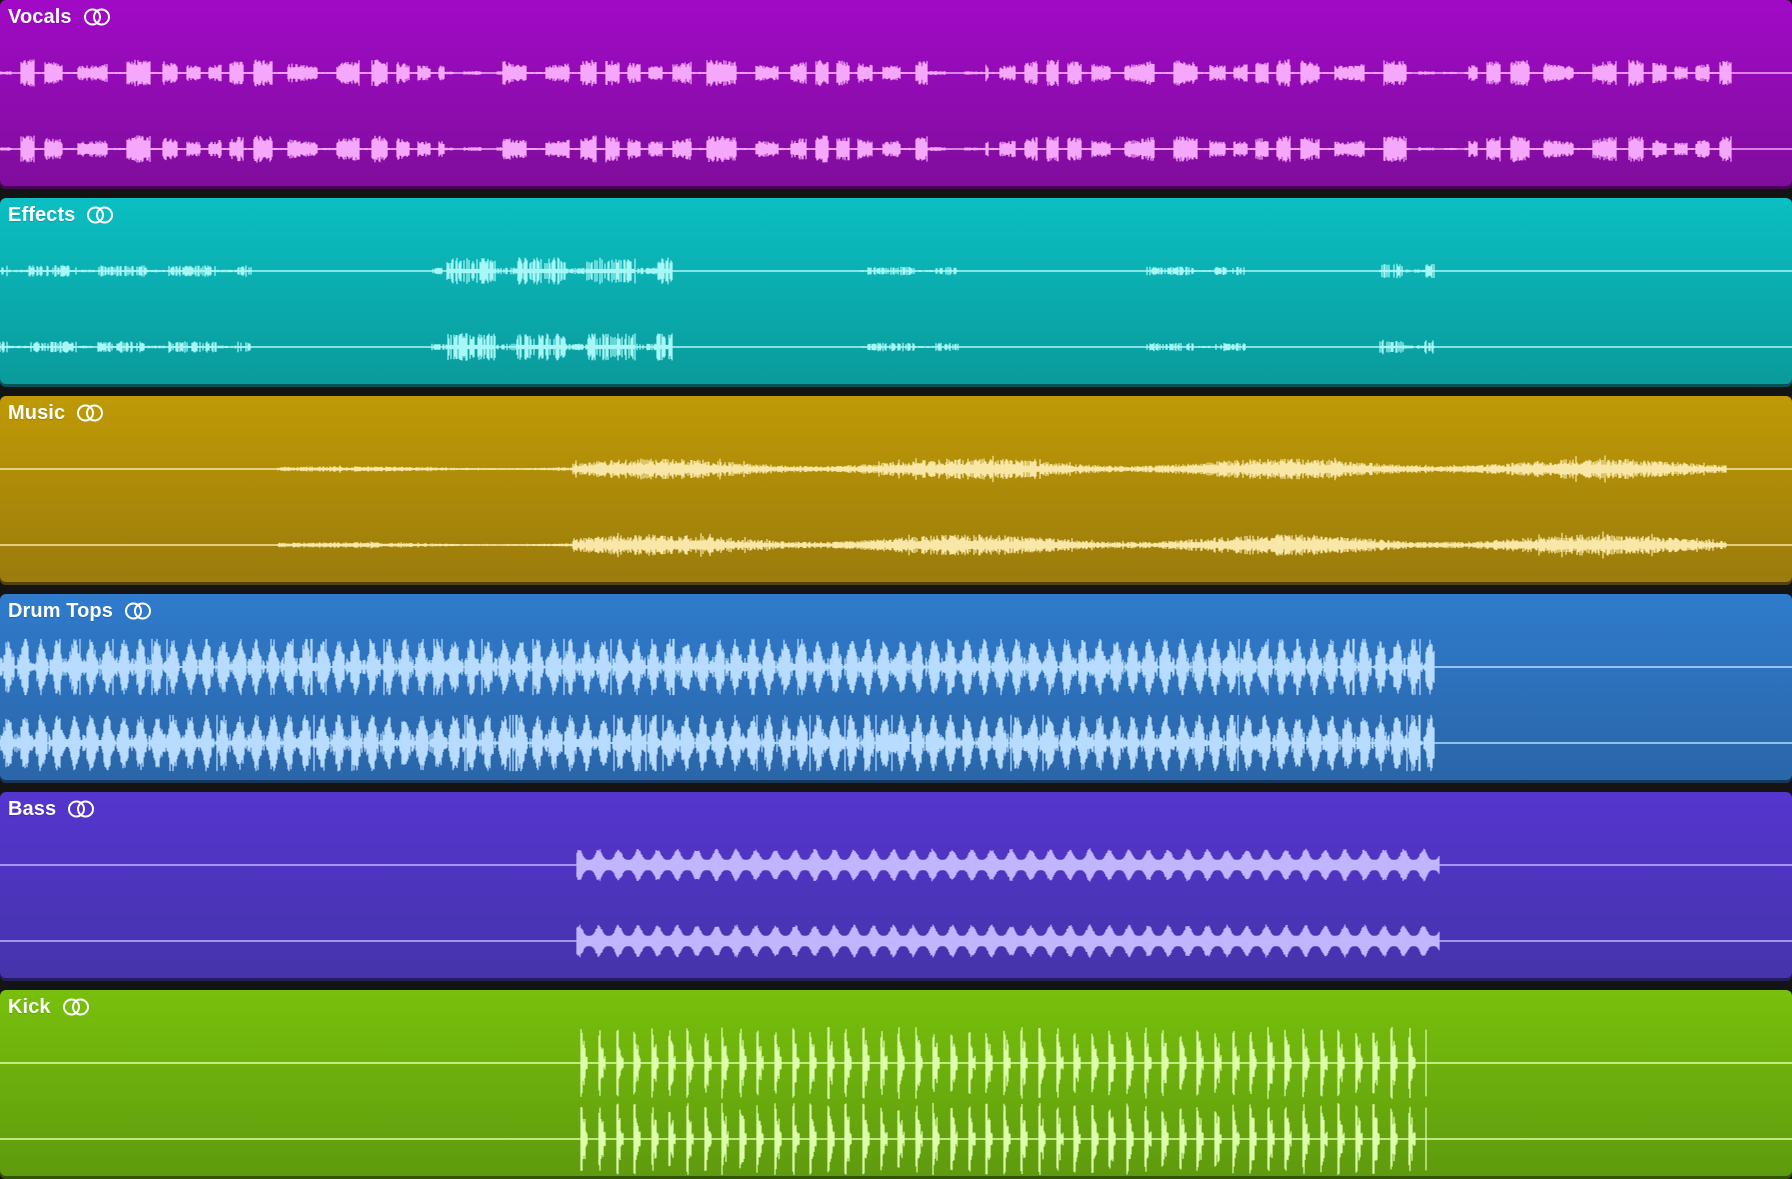 The height and width of the screenshot is (1179, 1792). I want to click on track-name: Effects, so click(42, 214).